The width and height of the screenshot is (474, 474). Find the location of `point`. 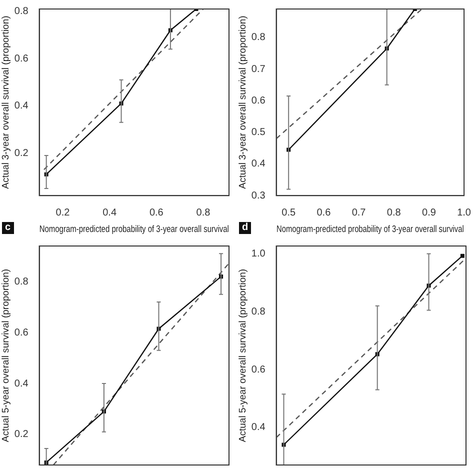

point is located at coordinates (462, 256).